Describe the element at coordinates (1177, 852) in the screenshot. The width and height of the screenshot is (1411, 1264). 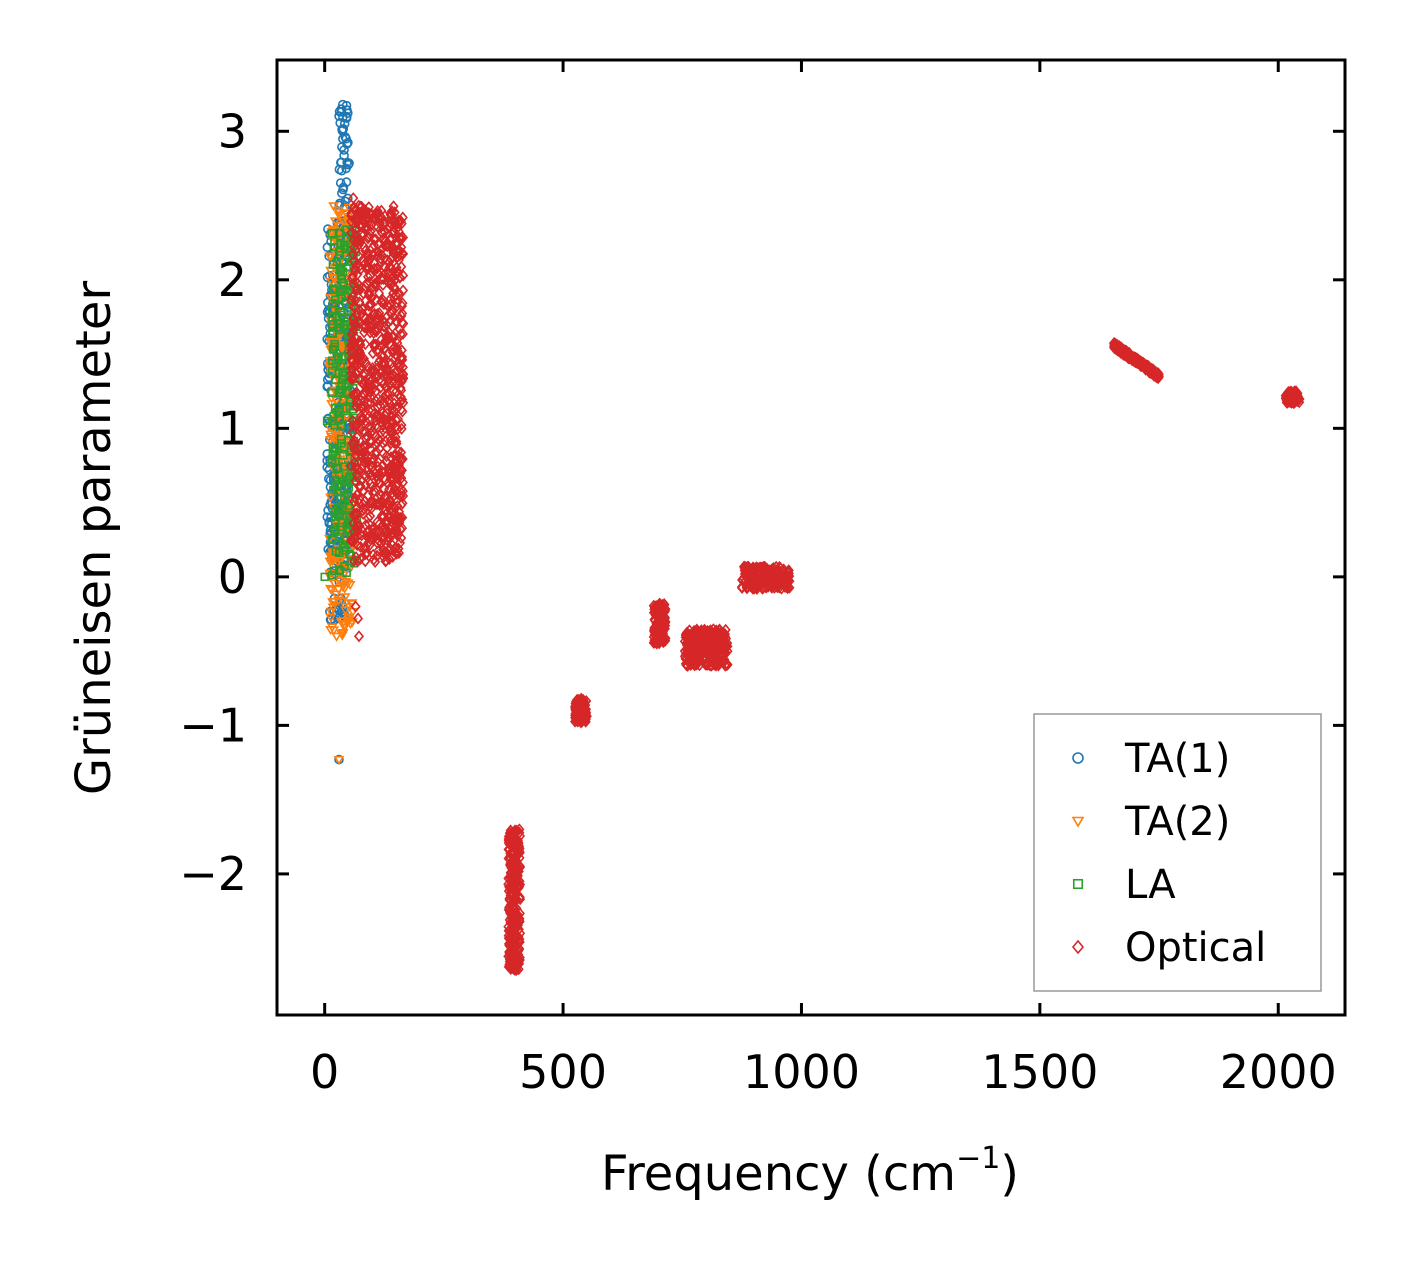
I see `legend: TA(1) TA(2) LA Optical` at that location.